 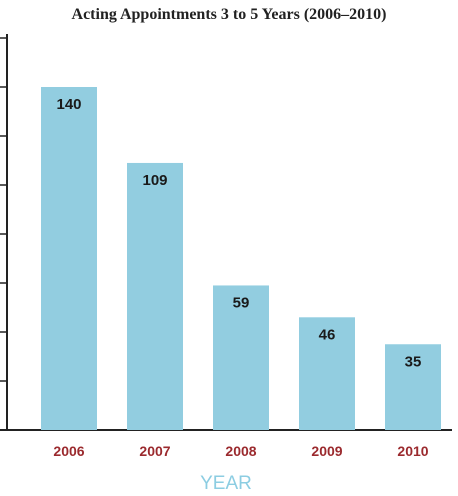 What do you see at coordinates (326, 451) in the screenshot?
I see `x-tick-label-2009: 2009` at bounding box center [326, 451].